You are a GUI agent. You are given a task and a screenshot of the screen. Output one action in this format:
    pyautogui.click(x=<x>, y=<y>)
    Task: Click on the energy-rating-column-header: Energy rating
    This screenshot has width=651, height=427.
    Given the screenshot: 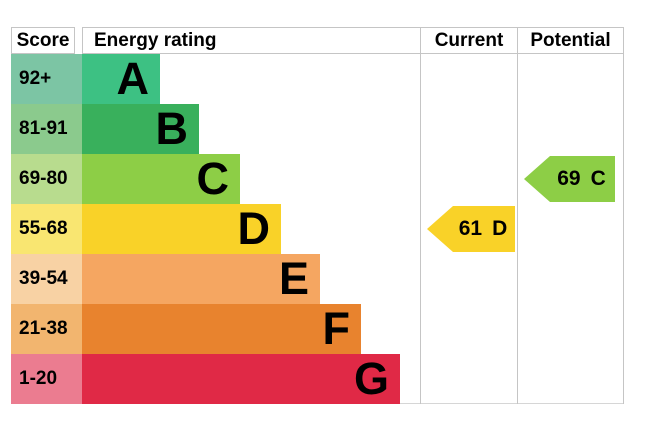 What is the action you would take?
    pyautogui.click(x=251, y=40)
    